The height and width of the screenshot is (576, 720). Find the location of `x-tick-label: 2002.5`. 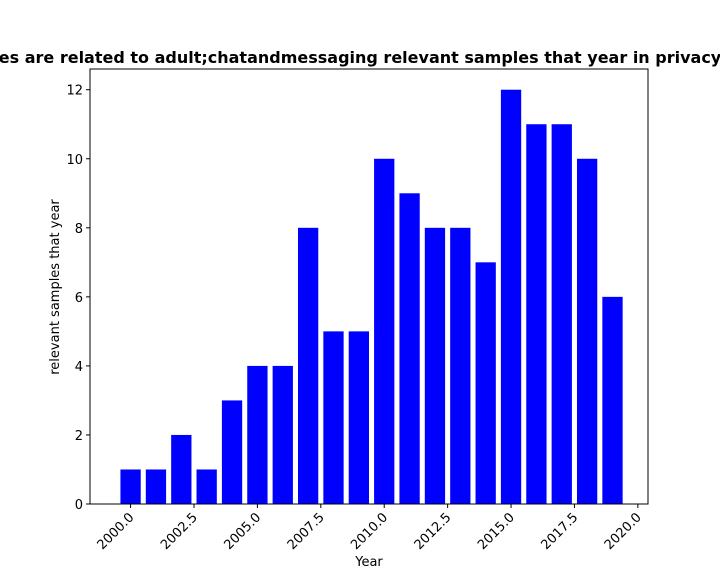

x-tick-label: 2002.5 is located at coordinates (179, 531).